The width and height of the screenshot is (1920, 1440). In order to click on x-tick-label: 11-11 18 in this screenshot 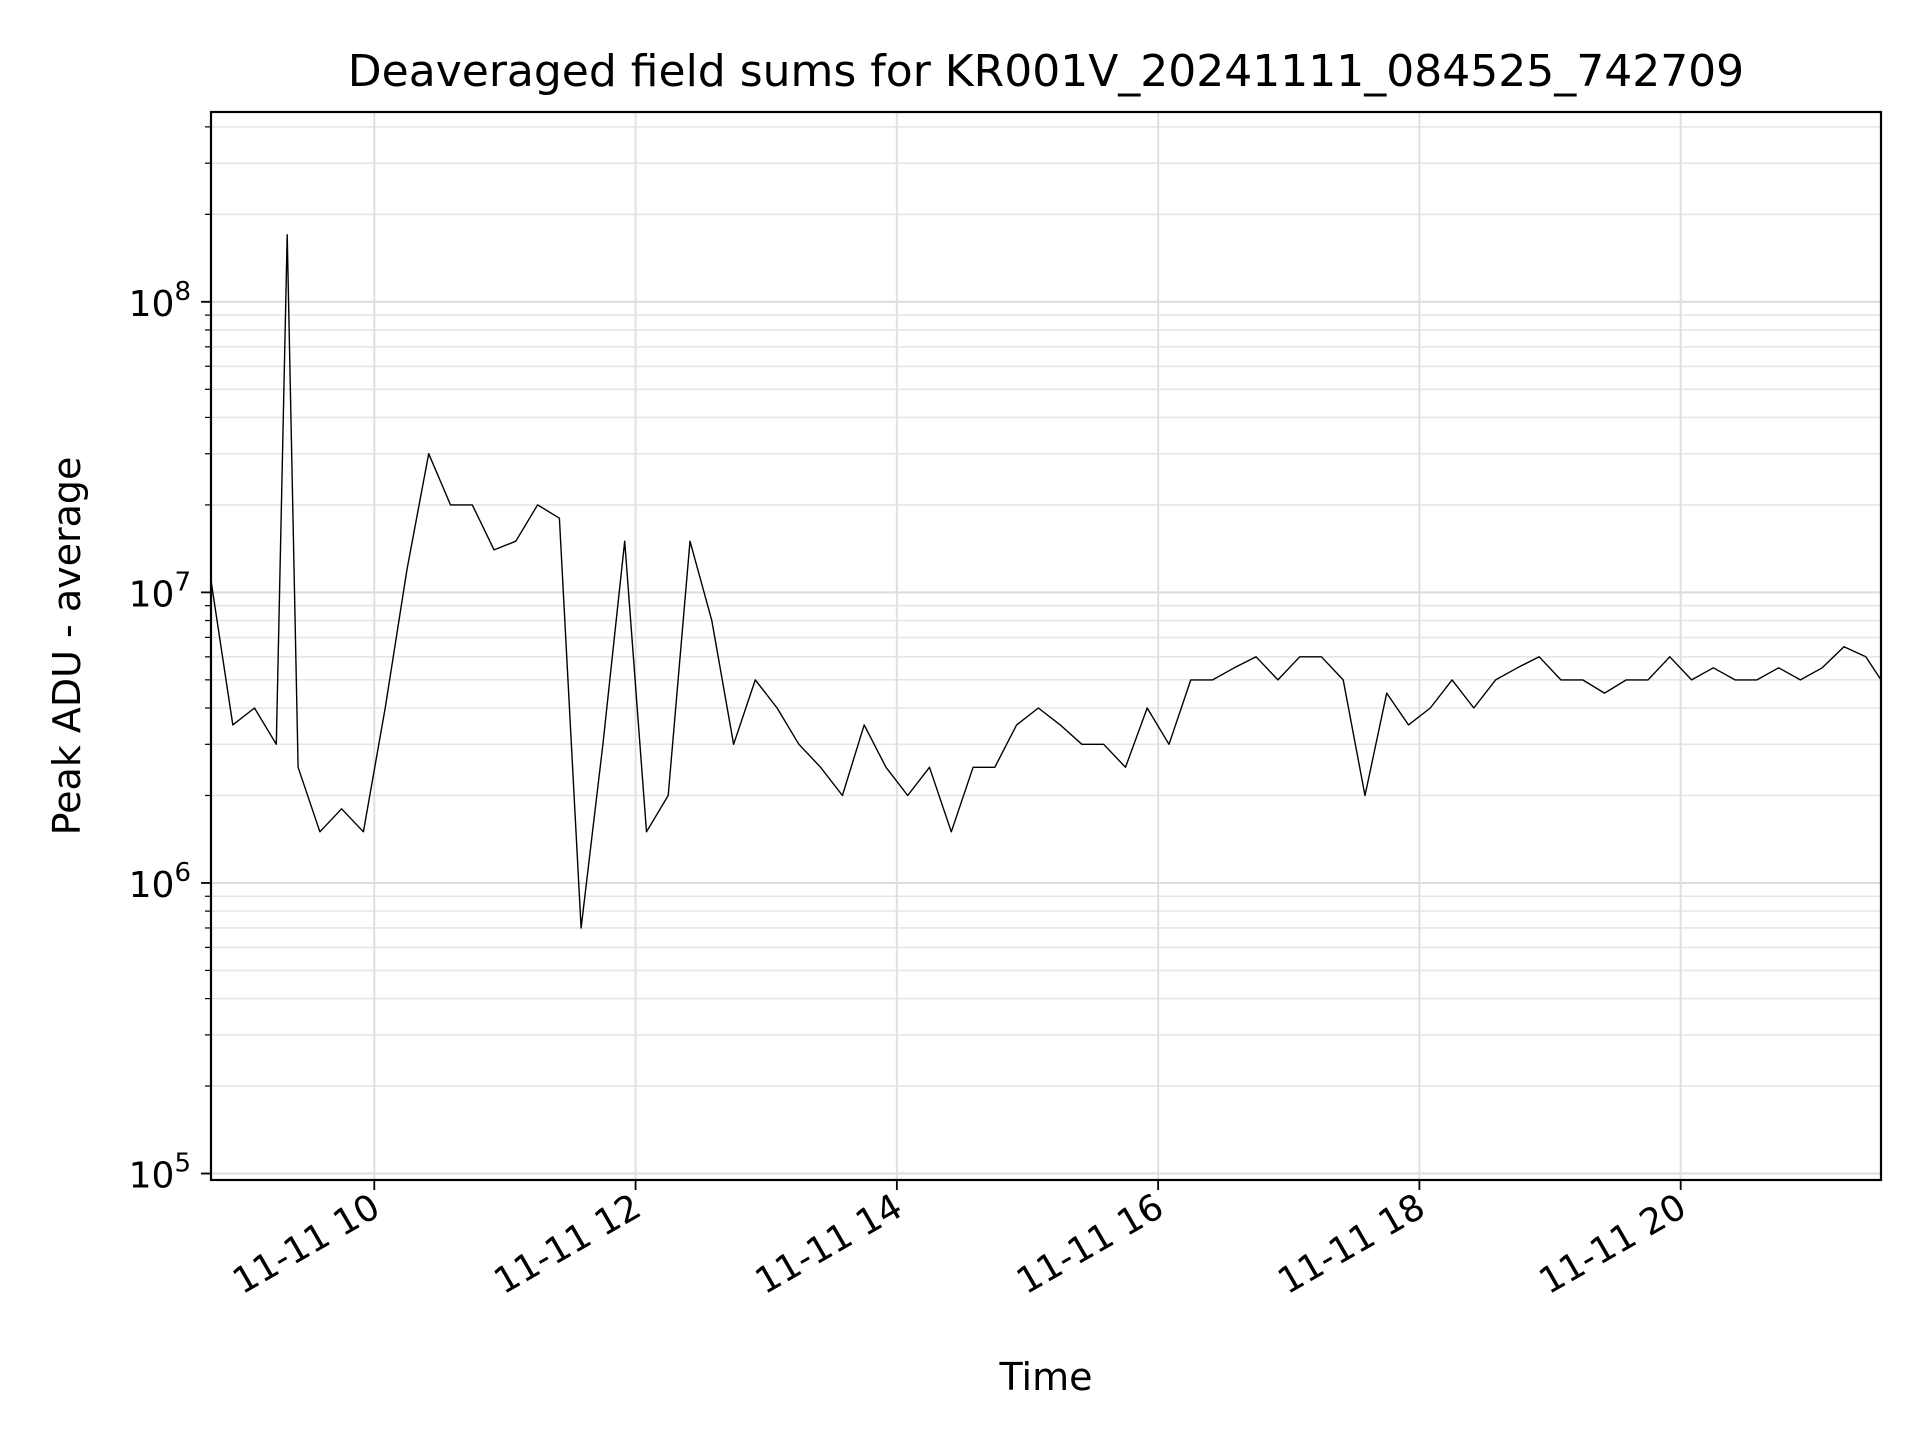, I will do `click(1351, 1244)`.